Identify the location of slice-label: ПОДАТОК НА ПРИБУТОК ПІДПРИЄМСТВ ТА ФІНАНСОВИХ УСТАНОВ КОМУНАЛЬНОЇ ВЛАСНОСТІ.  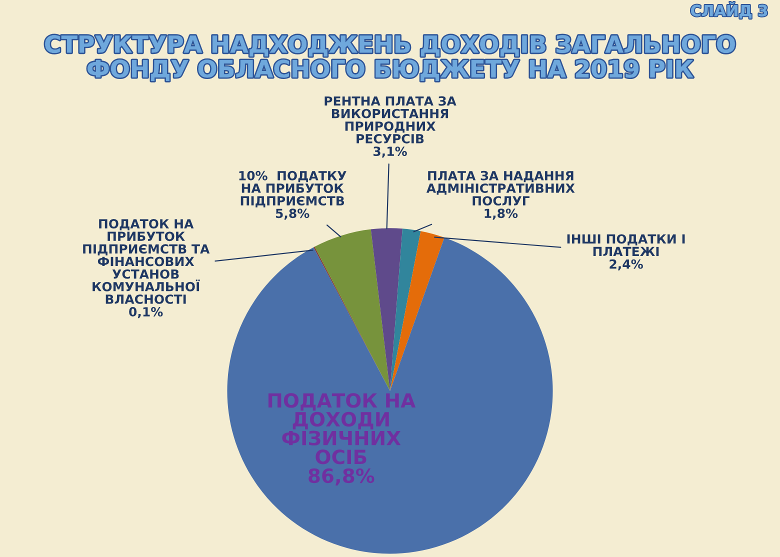
(146, 261).